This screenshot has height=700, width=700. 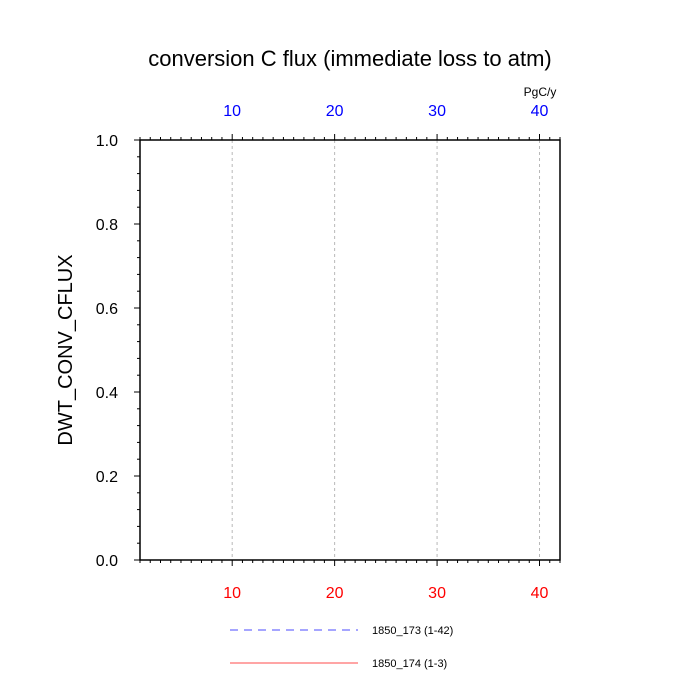 I want to click on x-tick-label-bottom: 40, so click(x=540, y=593).